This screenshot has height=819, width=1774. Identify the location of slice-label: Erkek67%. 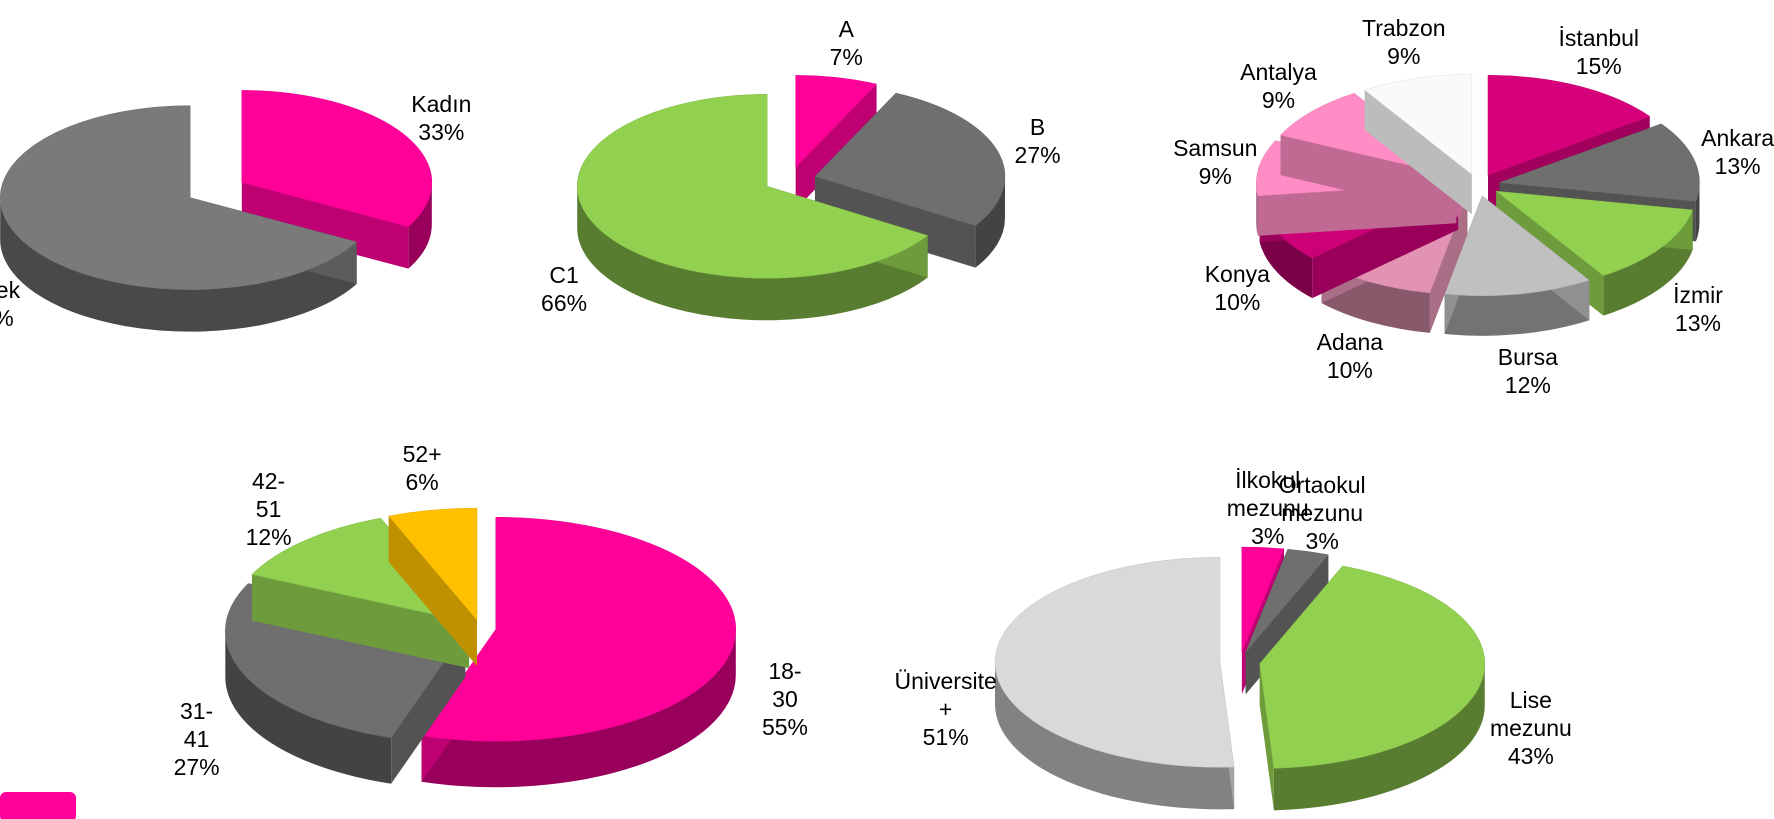
(10, 304).